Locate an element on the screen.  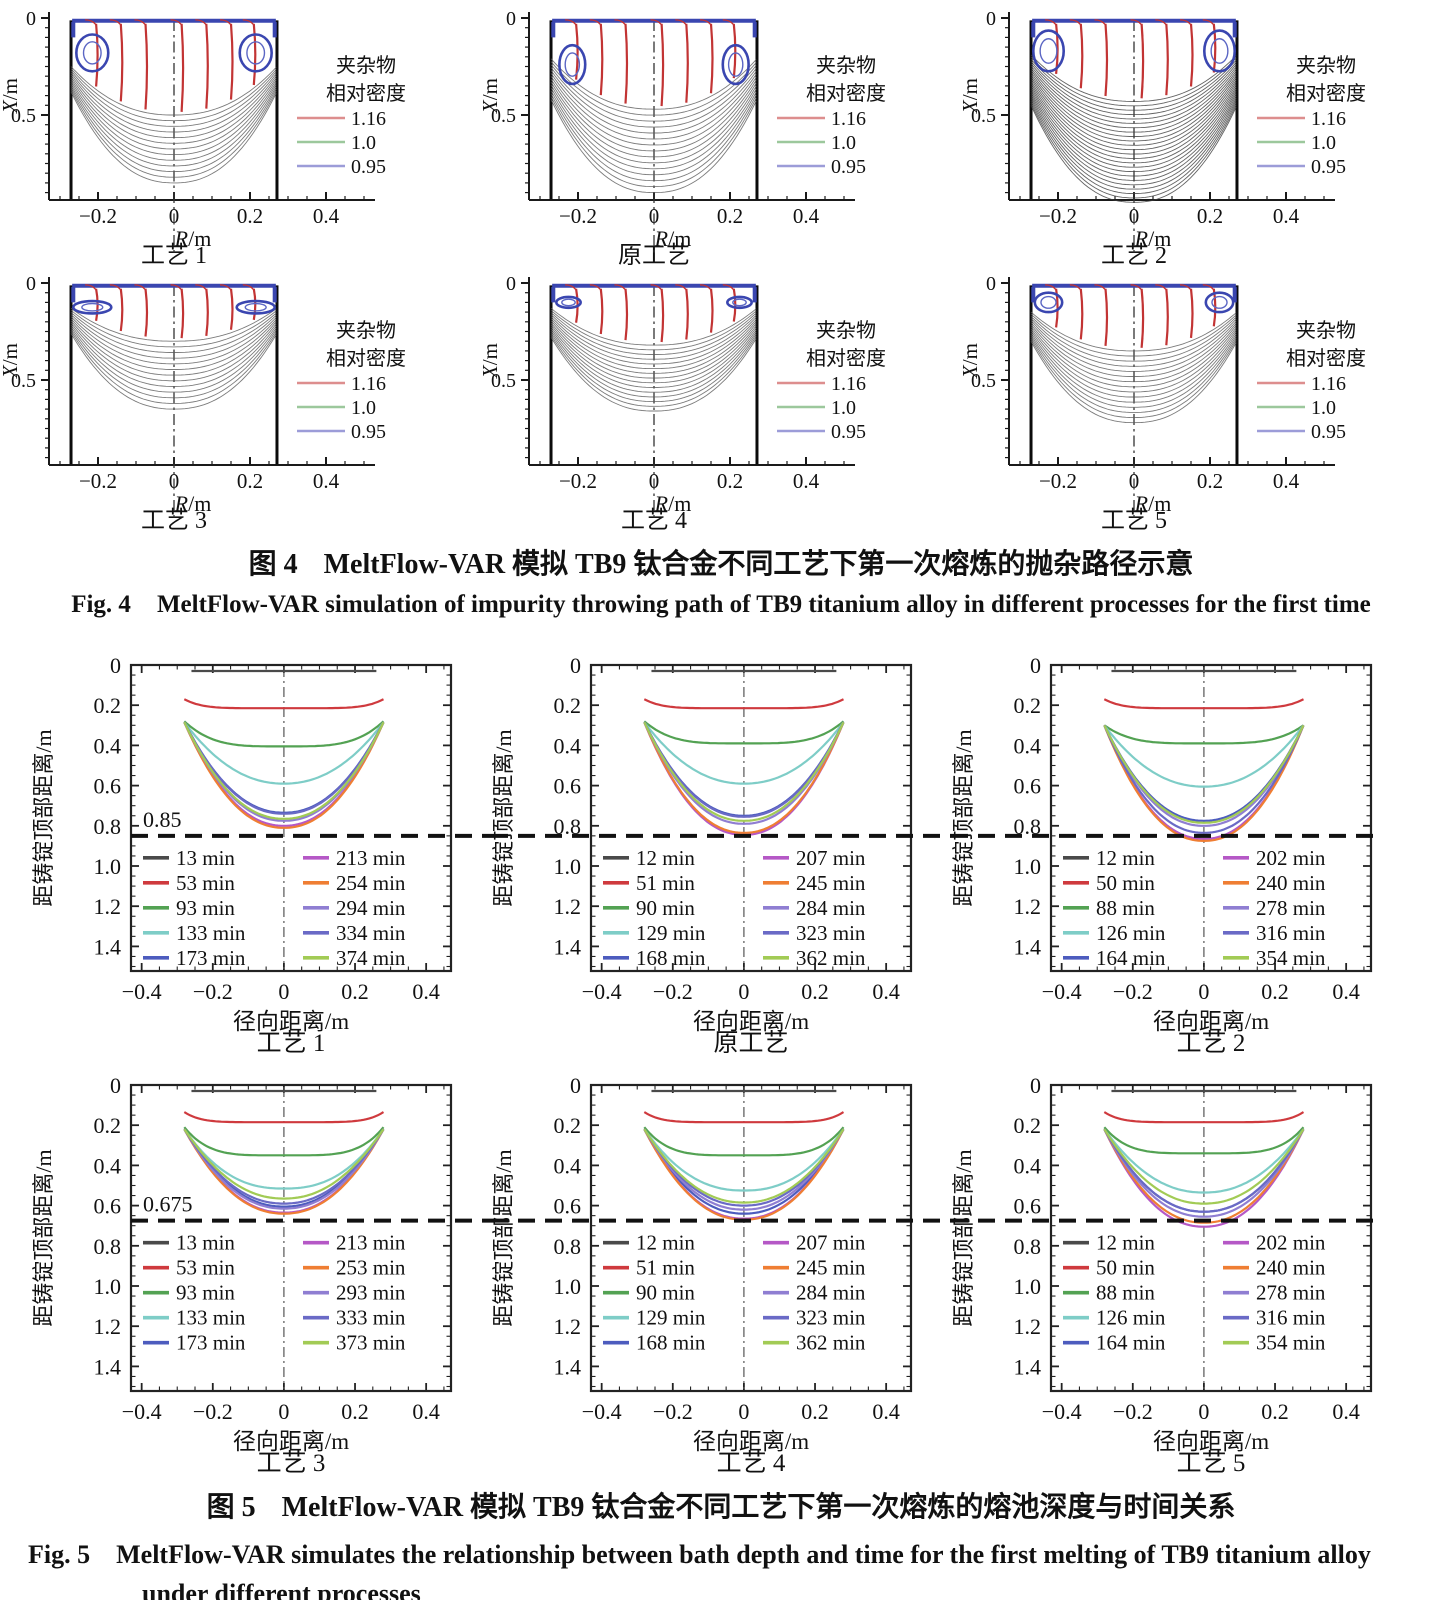
fig4-legend-label: 0.95 is located at coordinates (1328, 432).